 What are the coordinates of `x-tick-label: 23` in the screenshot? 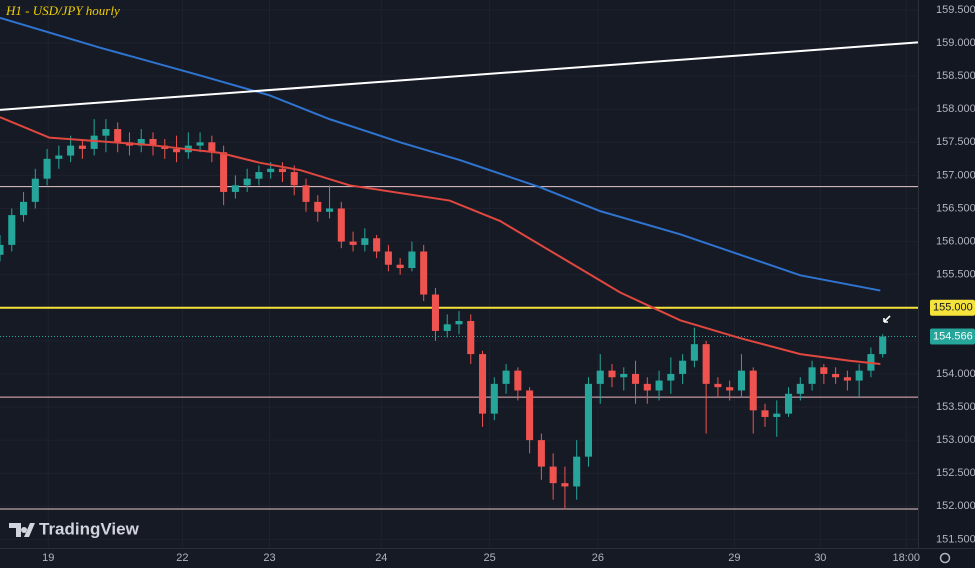 It's located at (269, 558).